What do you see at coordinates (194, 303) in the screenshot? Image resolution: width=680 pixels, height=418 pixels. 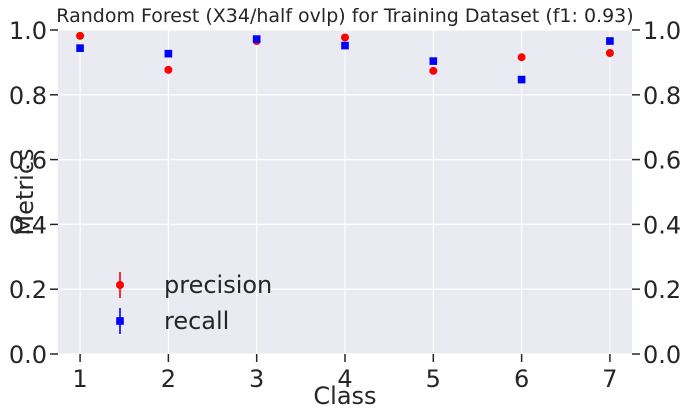 I see `legend: precision recall` at bounding box center [194, 303].